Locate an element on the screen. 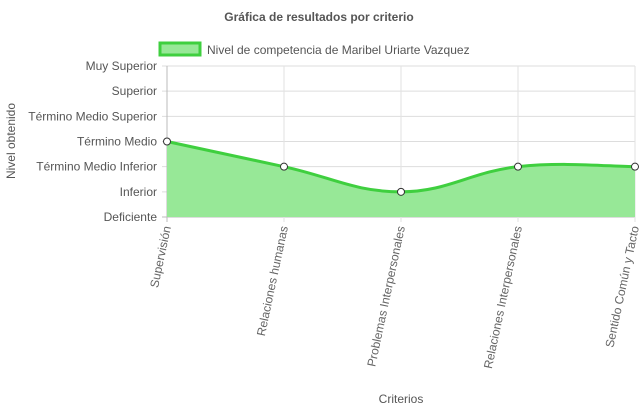 This screenshot has width=639, height=411. y-tick-label: Término Medio Superior is located at coordinates (92, 116).